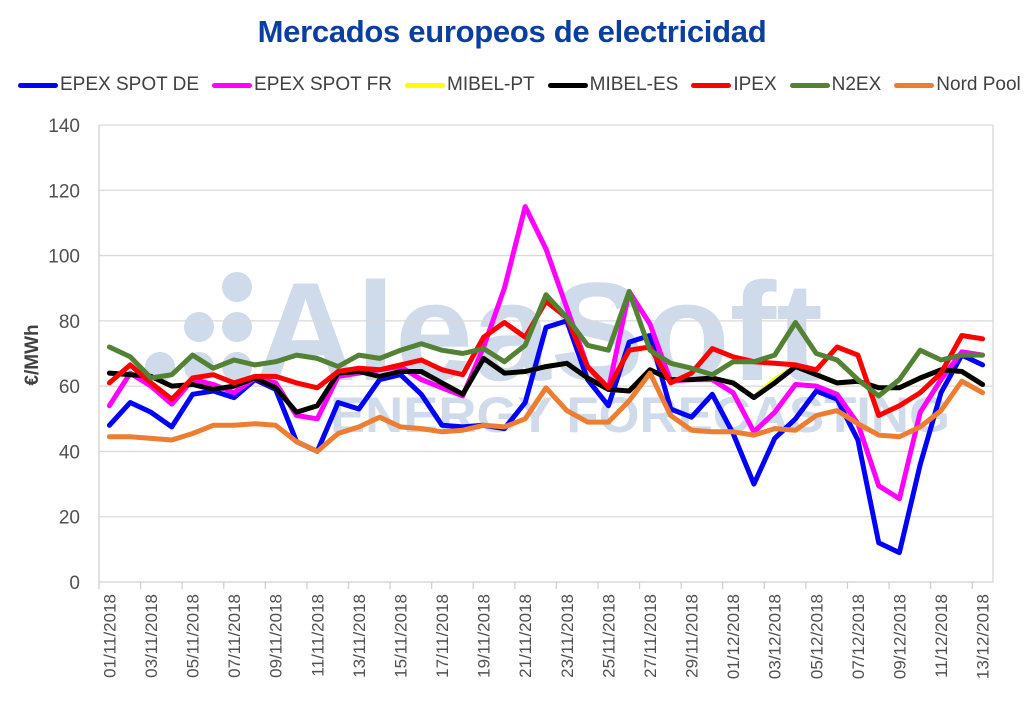 Image resolution: width=1024 pixels, height=714 pixels. I want to click on legend-item-nord-pool: Nord Pool, so click(957, 85).